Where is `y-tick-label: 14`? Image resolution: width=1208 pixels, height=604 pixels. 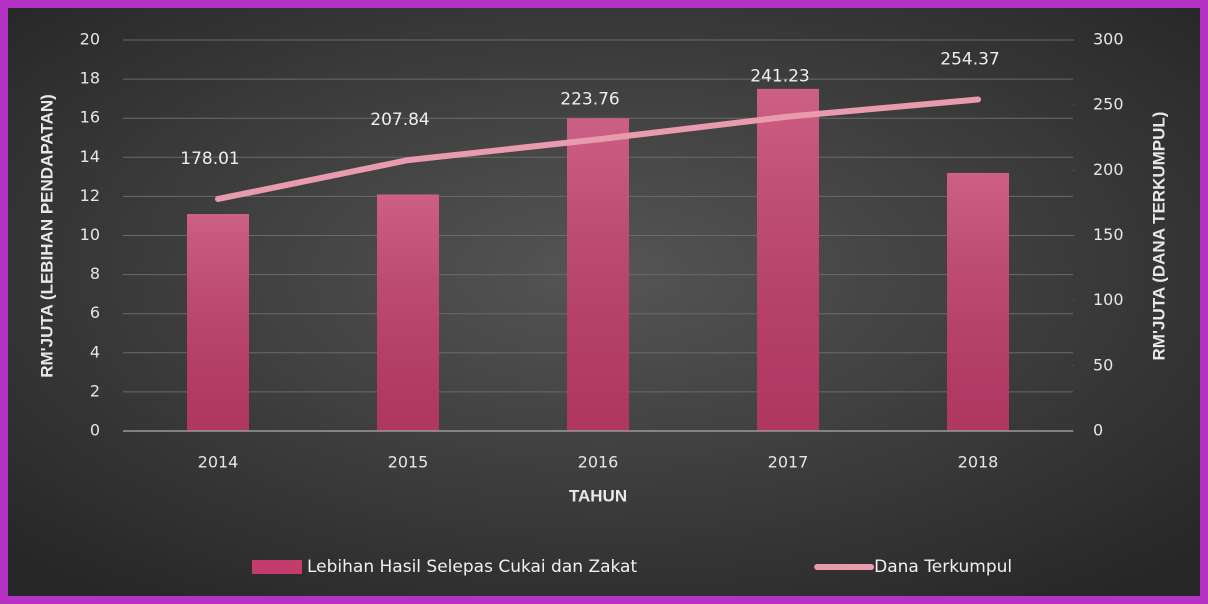
y-tick-label: 14 is located at coordinates (90, 156).